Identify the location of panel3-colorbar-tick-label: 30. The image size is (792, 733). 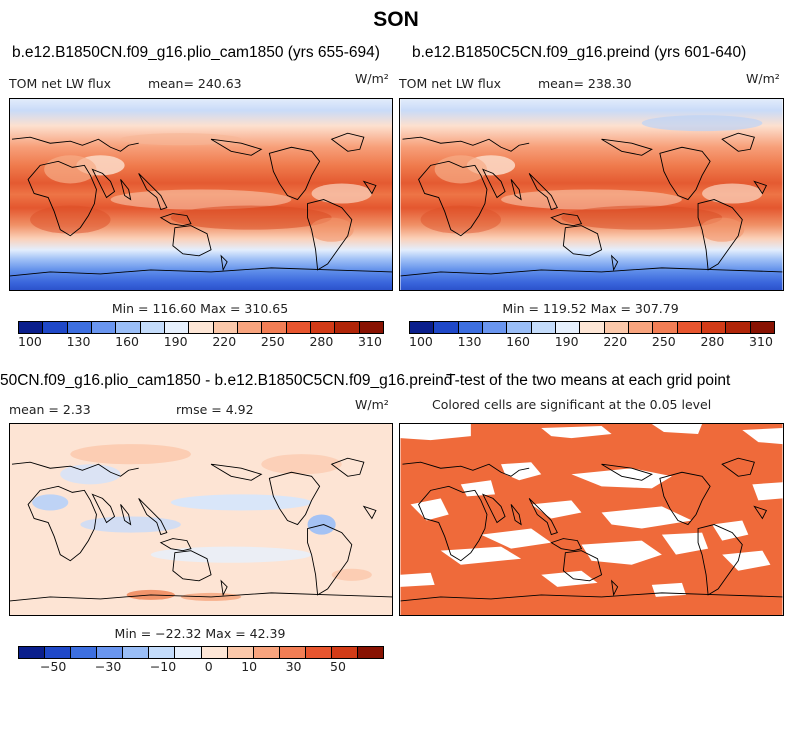
(293, 666).